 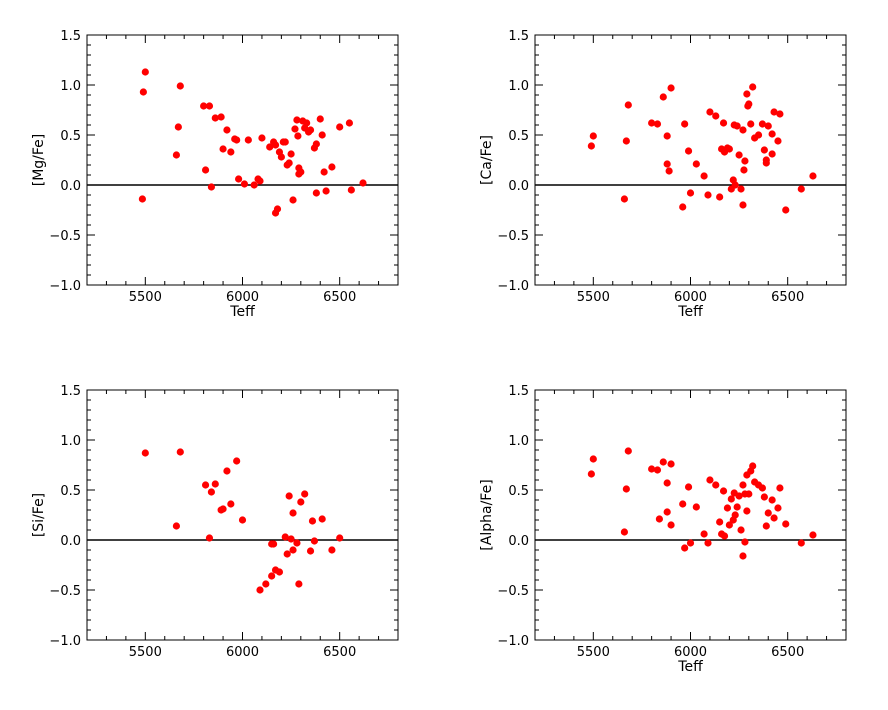 I want to click on y-axis-label: [Alpha/Fe], so click(x=487, y=514).